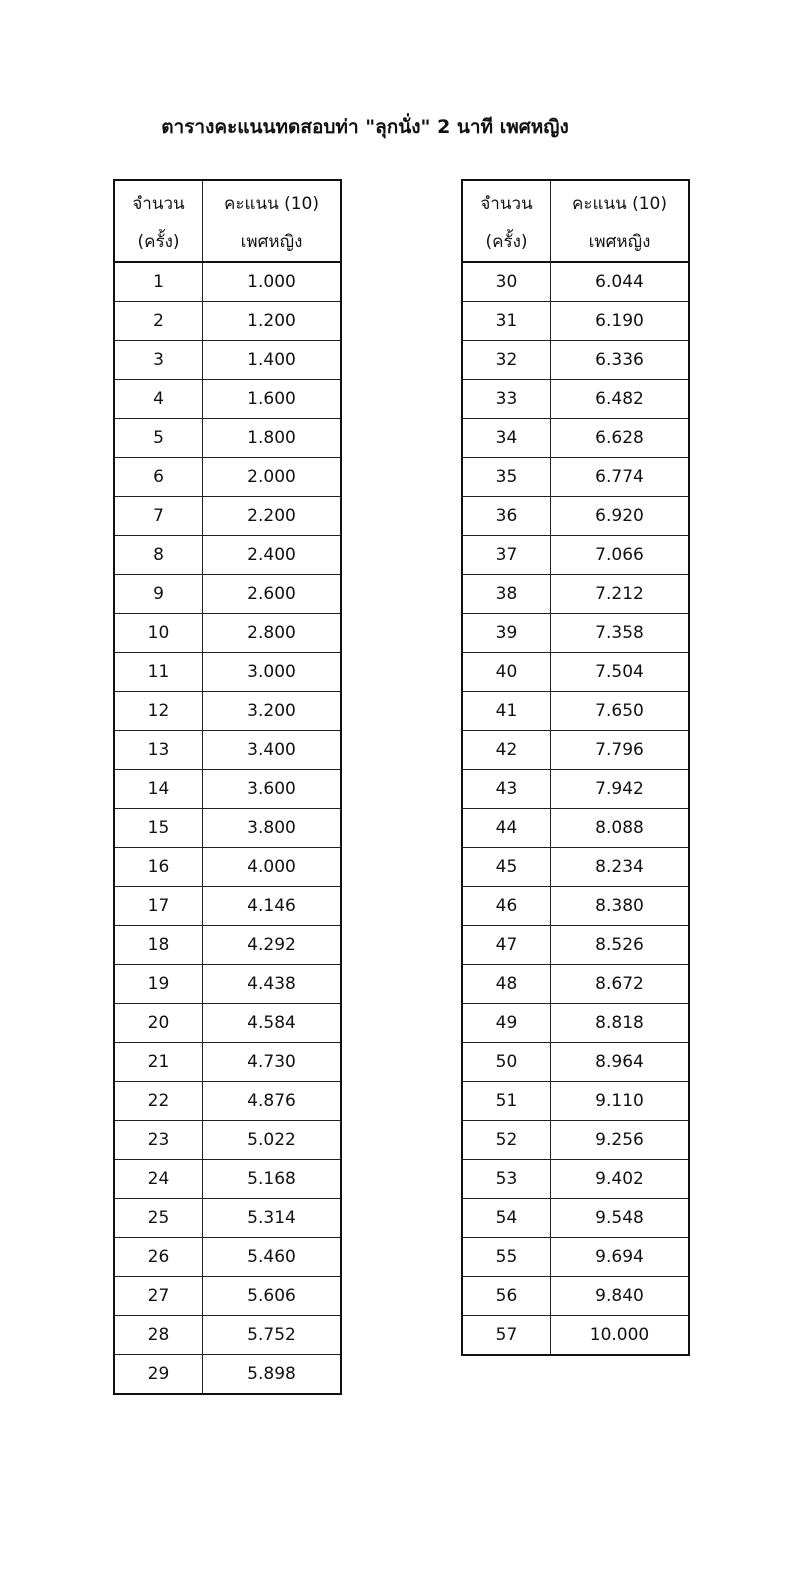 The width and height of the screenshot is (800, 1580). What do you see at coordinates (620, 711) in the screenshot?
I see `score-cell: 7.650` at bounding box center [620, 711].